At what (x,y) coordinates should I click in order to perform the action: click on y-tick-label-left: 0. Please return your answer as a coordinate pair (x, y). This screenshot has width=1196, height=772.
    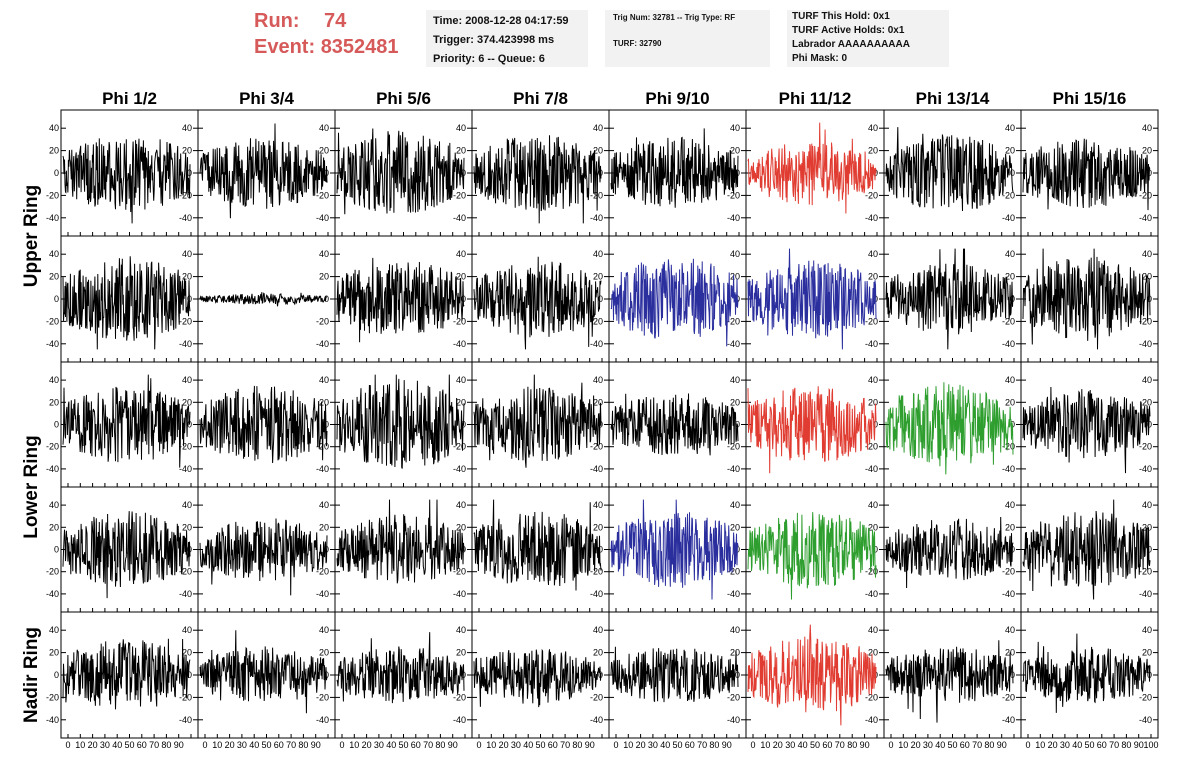
    Looking at the image, I should click on (56, 550).